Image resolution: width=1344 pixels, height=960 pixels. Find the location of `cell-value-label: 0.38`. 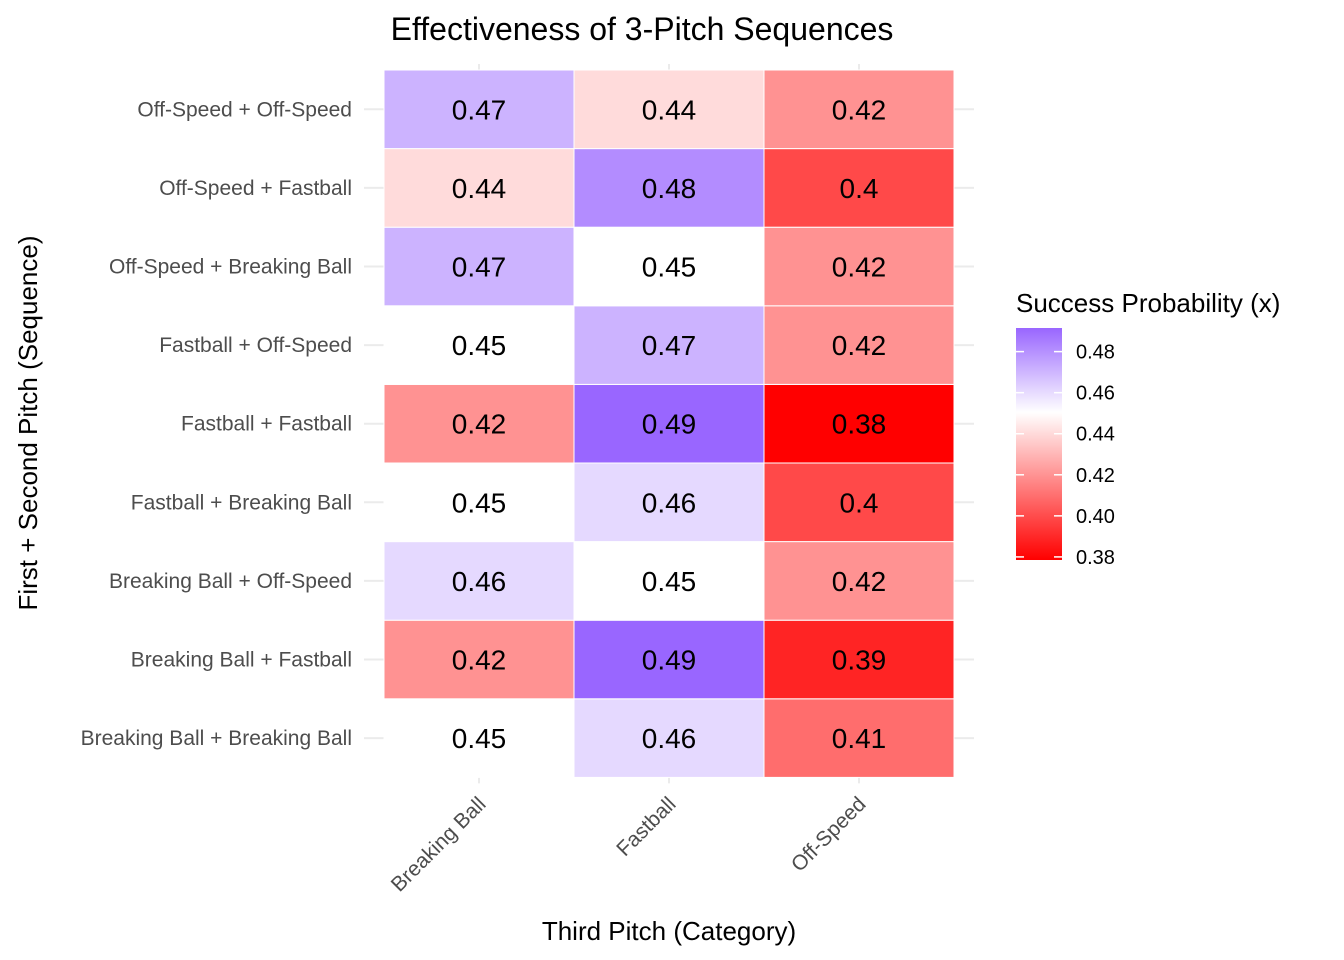

cell-value-label: 0.38 is located at coordinates (859, 424).